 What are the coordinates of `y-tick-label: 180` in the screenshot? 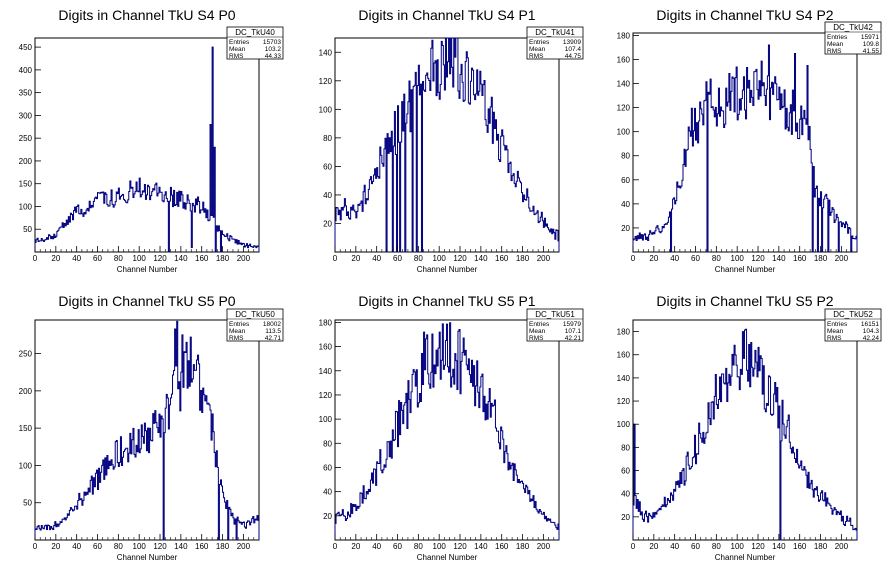 It's located at (326, 322).